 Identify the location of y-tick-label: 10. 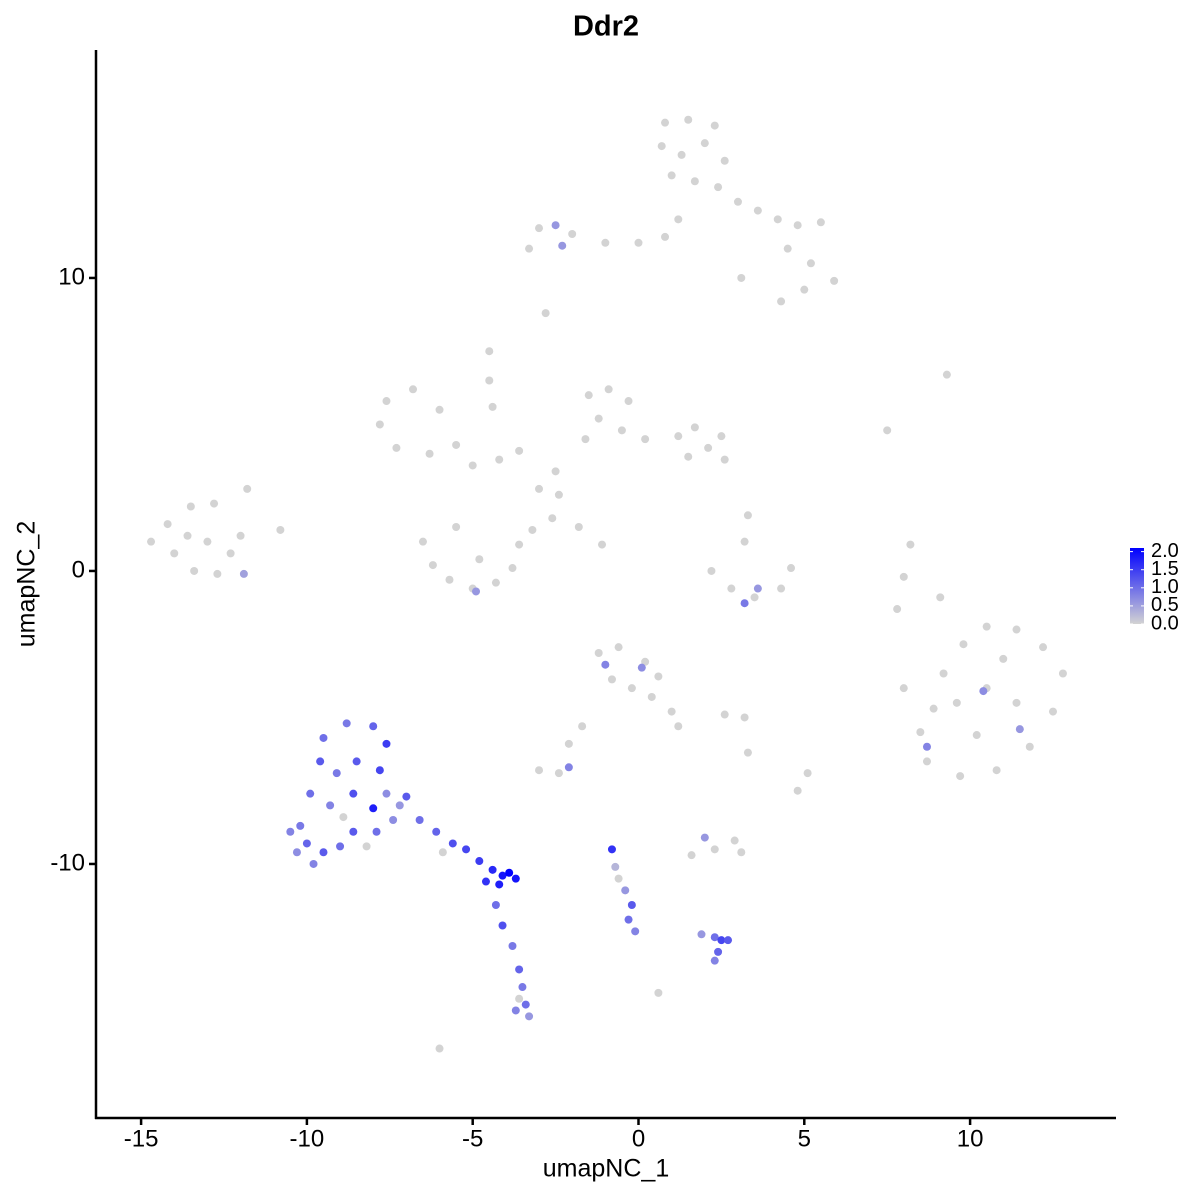
(71, 276).